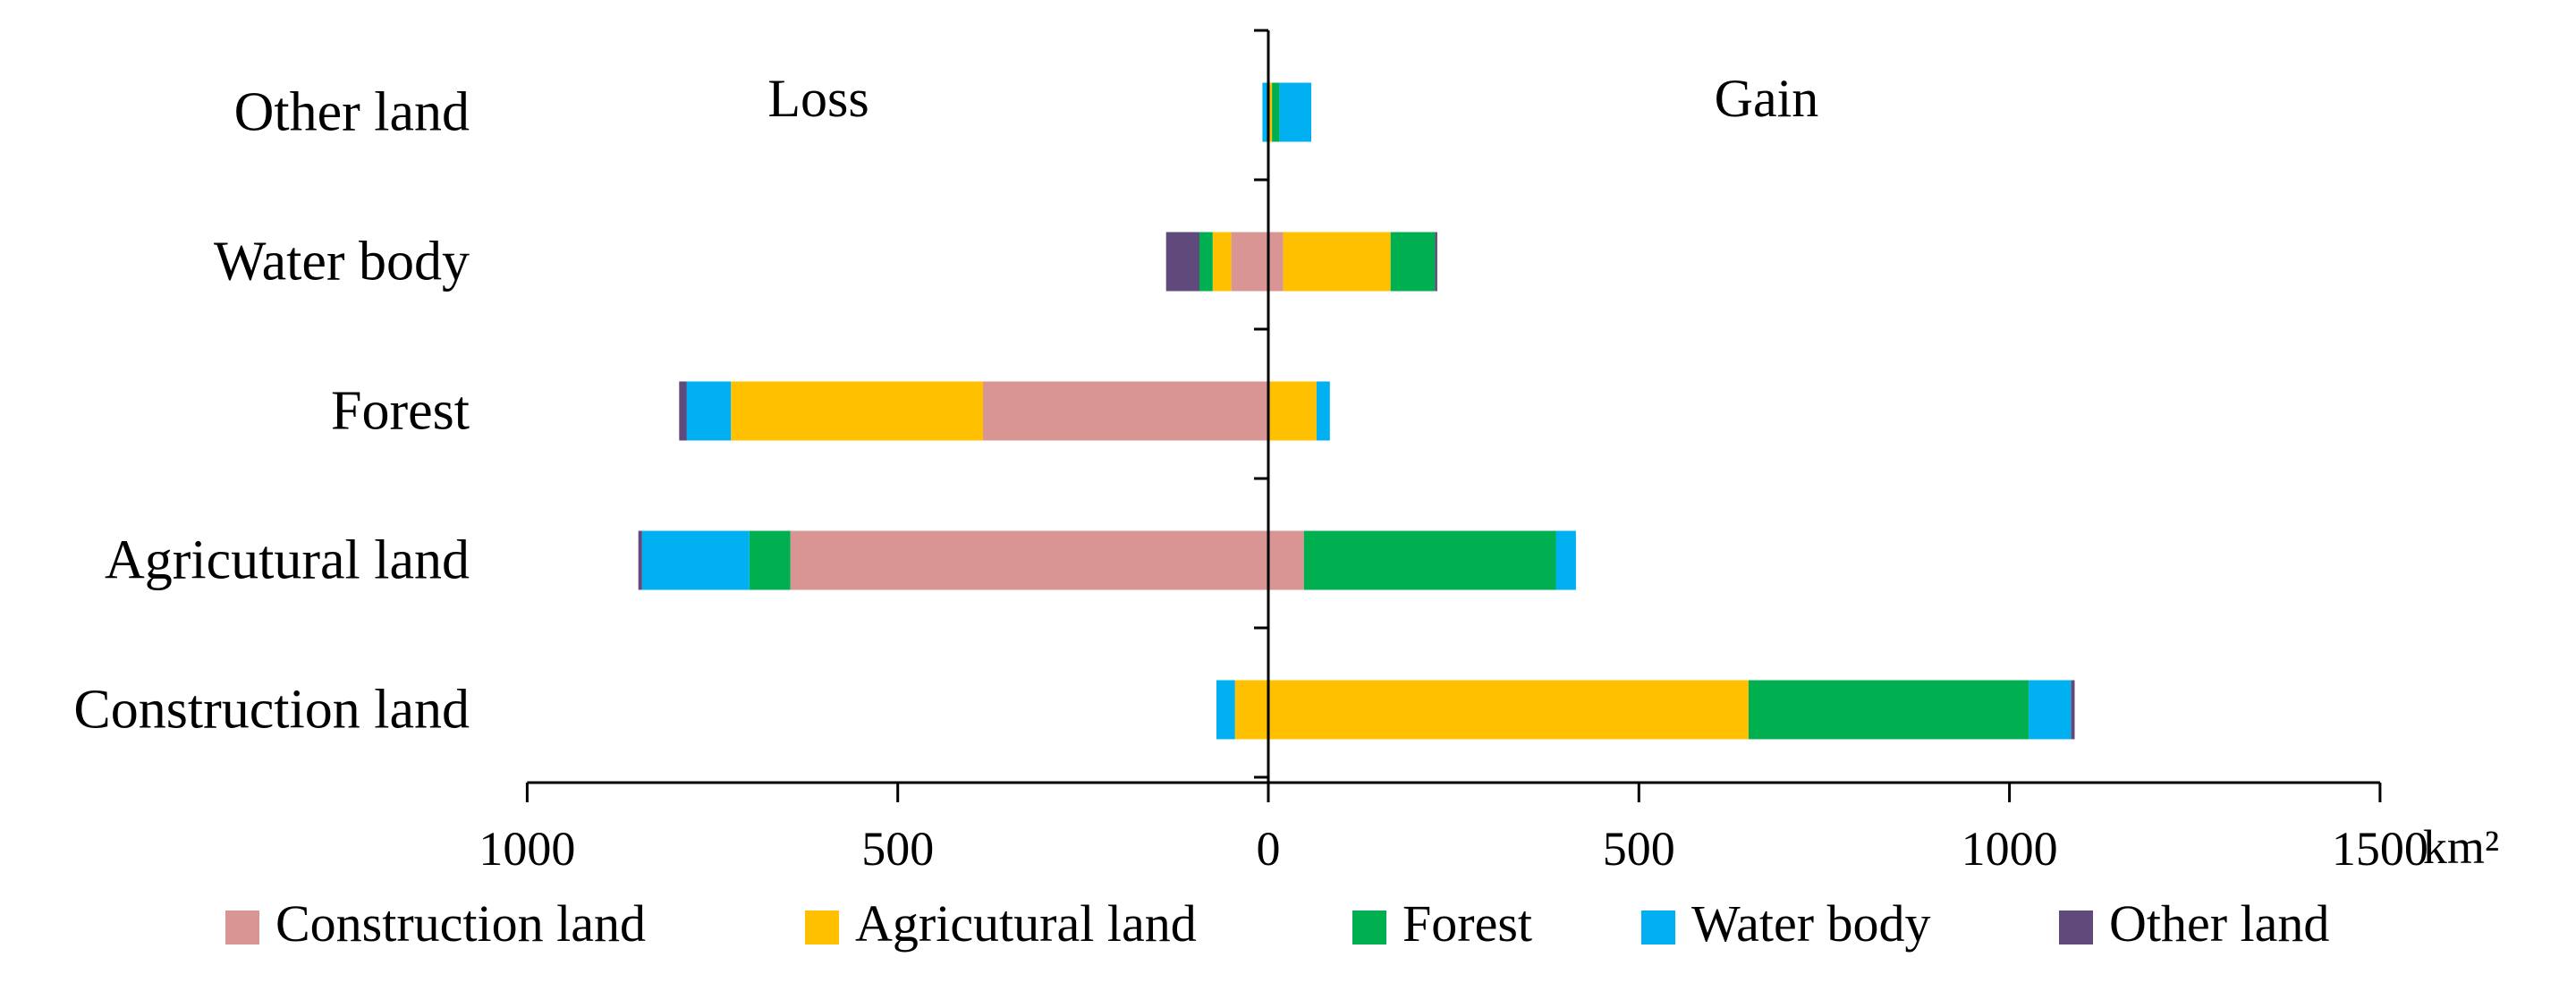 This screenshot has width=2576, height=991. Describe the element at coordinates (1269, 849) in the screenshot. I see `x-tick-label: 0` at that location.